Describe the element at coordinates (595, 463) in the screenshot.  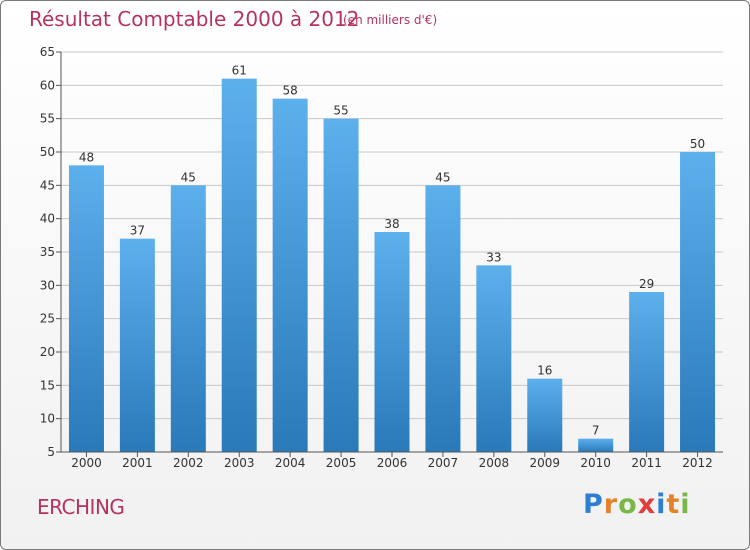
I see `x-tick-label-2010: 2010` at that location.